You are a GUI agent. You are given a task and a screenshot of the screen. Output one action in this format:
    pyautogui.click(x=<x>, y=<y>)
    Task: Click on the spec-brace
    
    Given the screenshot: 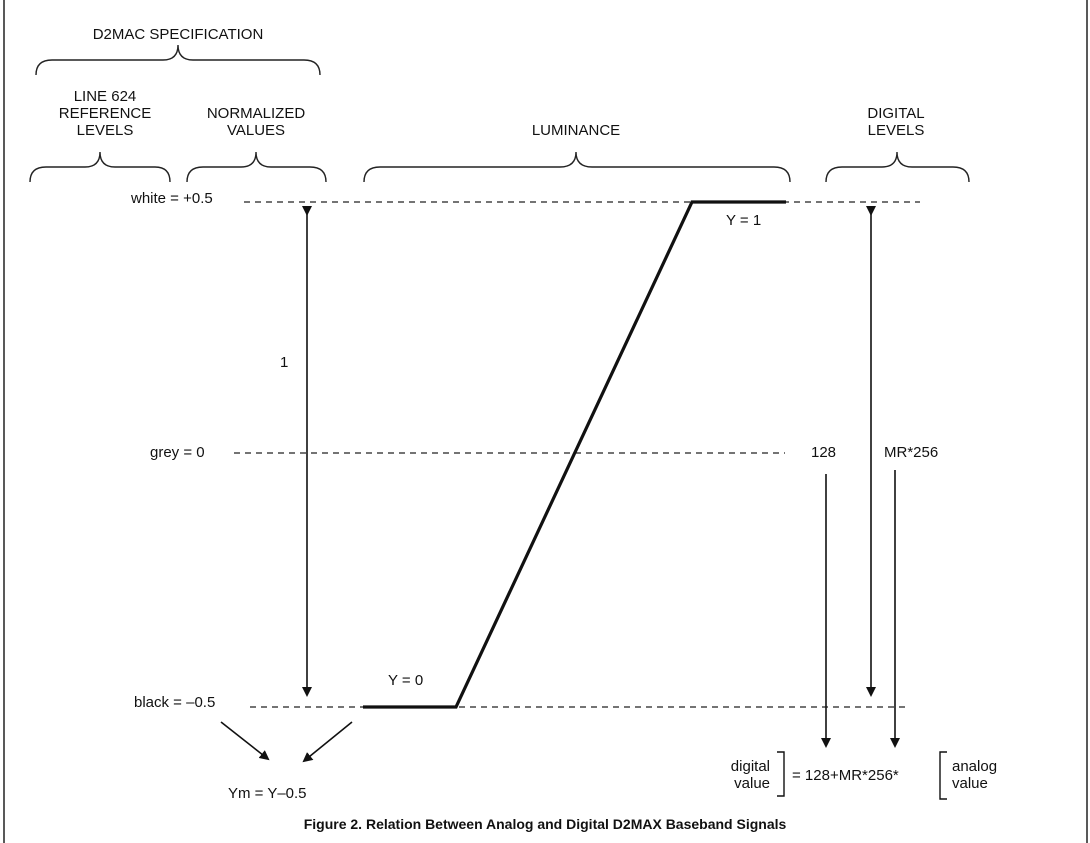 What is the action you would take?
    pyautogui.click(x=178, y=60)
    